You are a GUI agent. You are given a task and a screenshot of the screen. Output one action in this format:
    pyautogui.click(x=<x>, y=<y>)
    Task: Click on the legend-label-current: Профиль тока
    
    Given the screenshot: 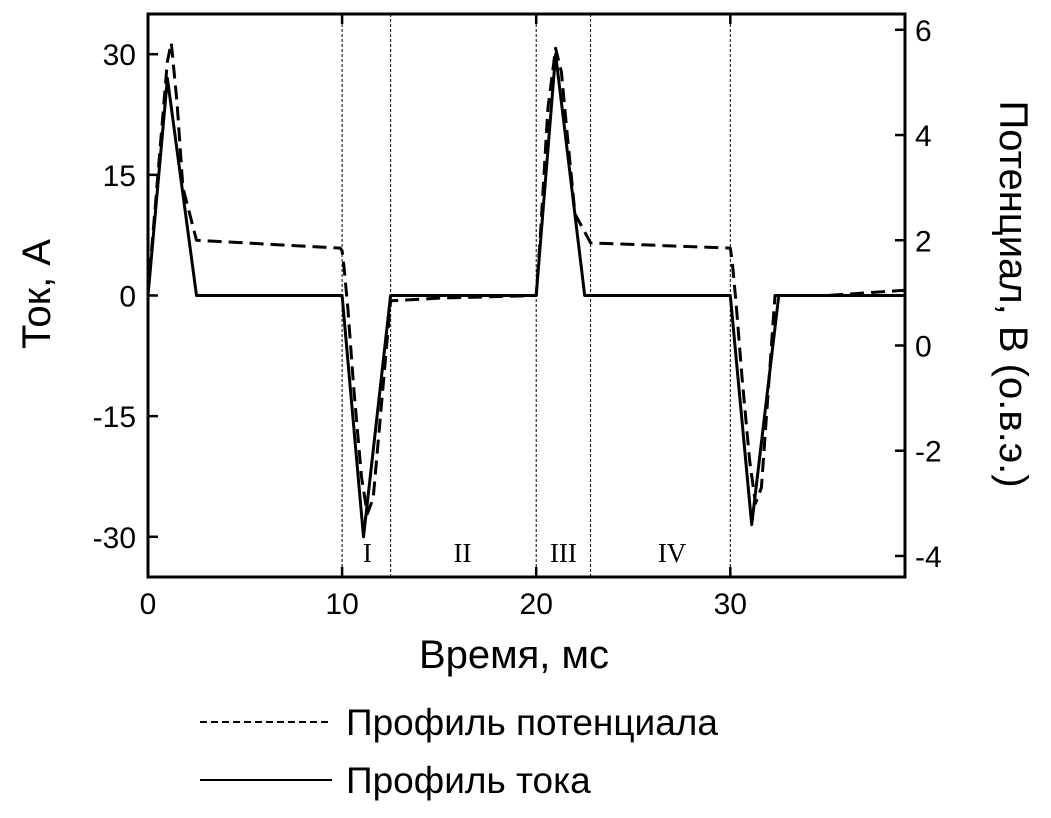 What is the action you would take?
    pyautogui.click(x=468, y=780)
    